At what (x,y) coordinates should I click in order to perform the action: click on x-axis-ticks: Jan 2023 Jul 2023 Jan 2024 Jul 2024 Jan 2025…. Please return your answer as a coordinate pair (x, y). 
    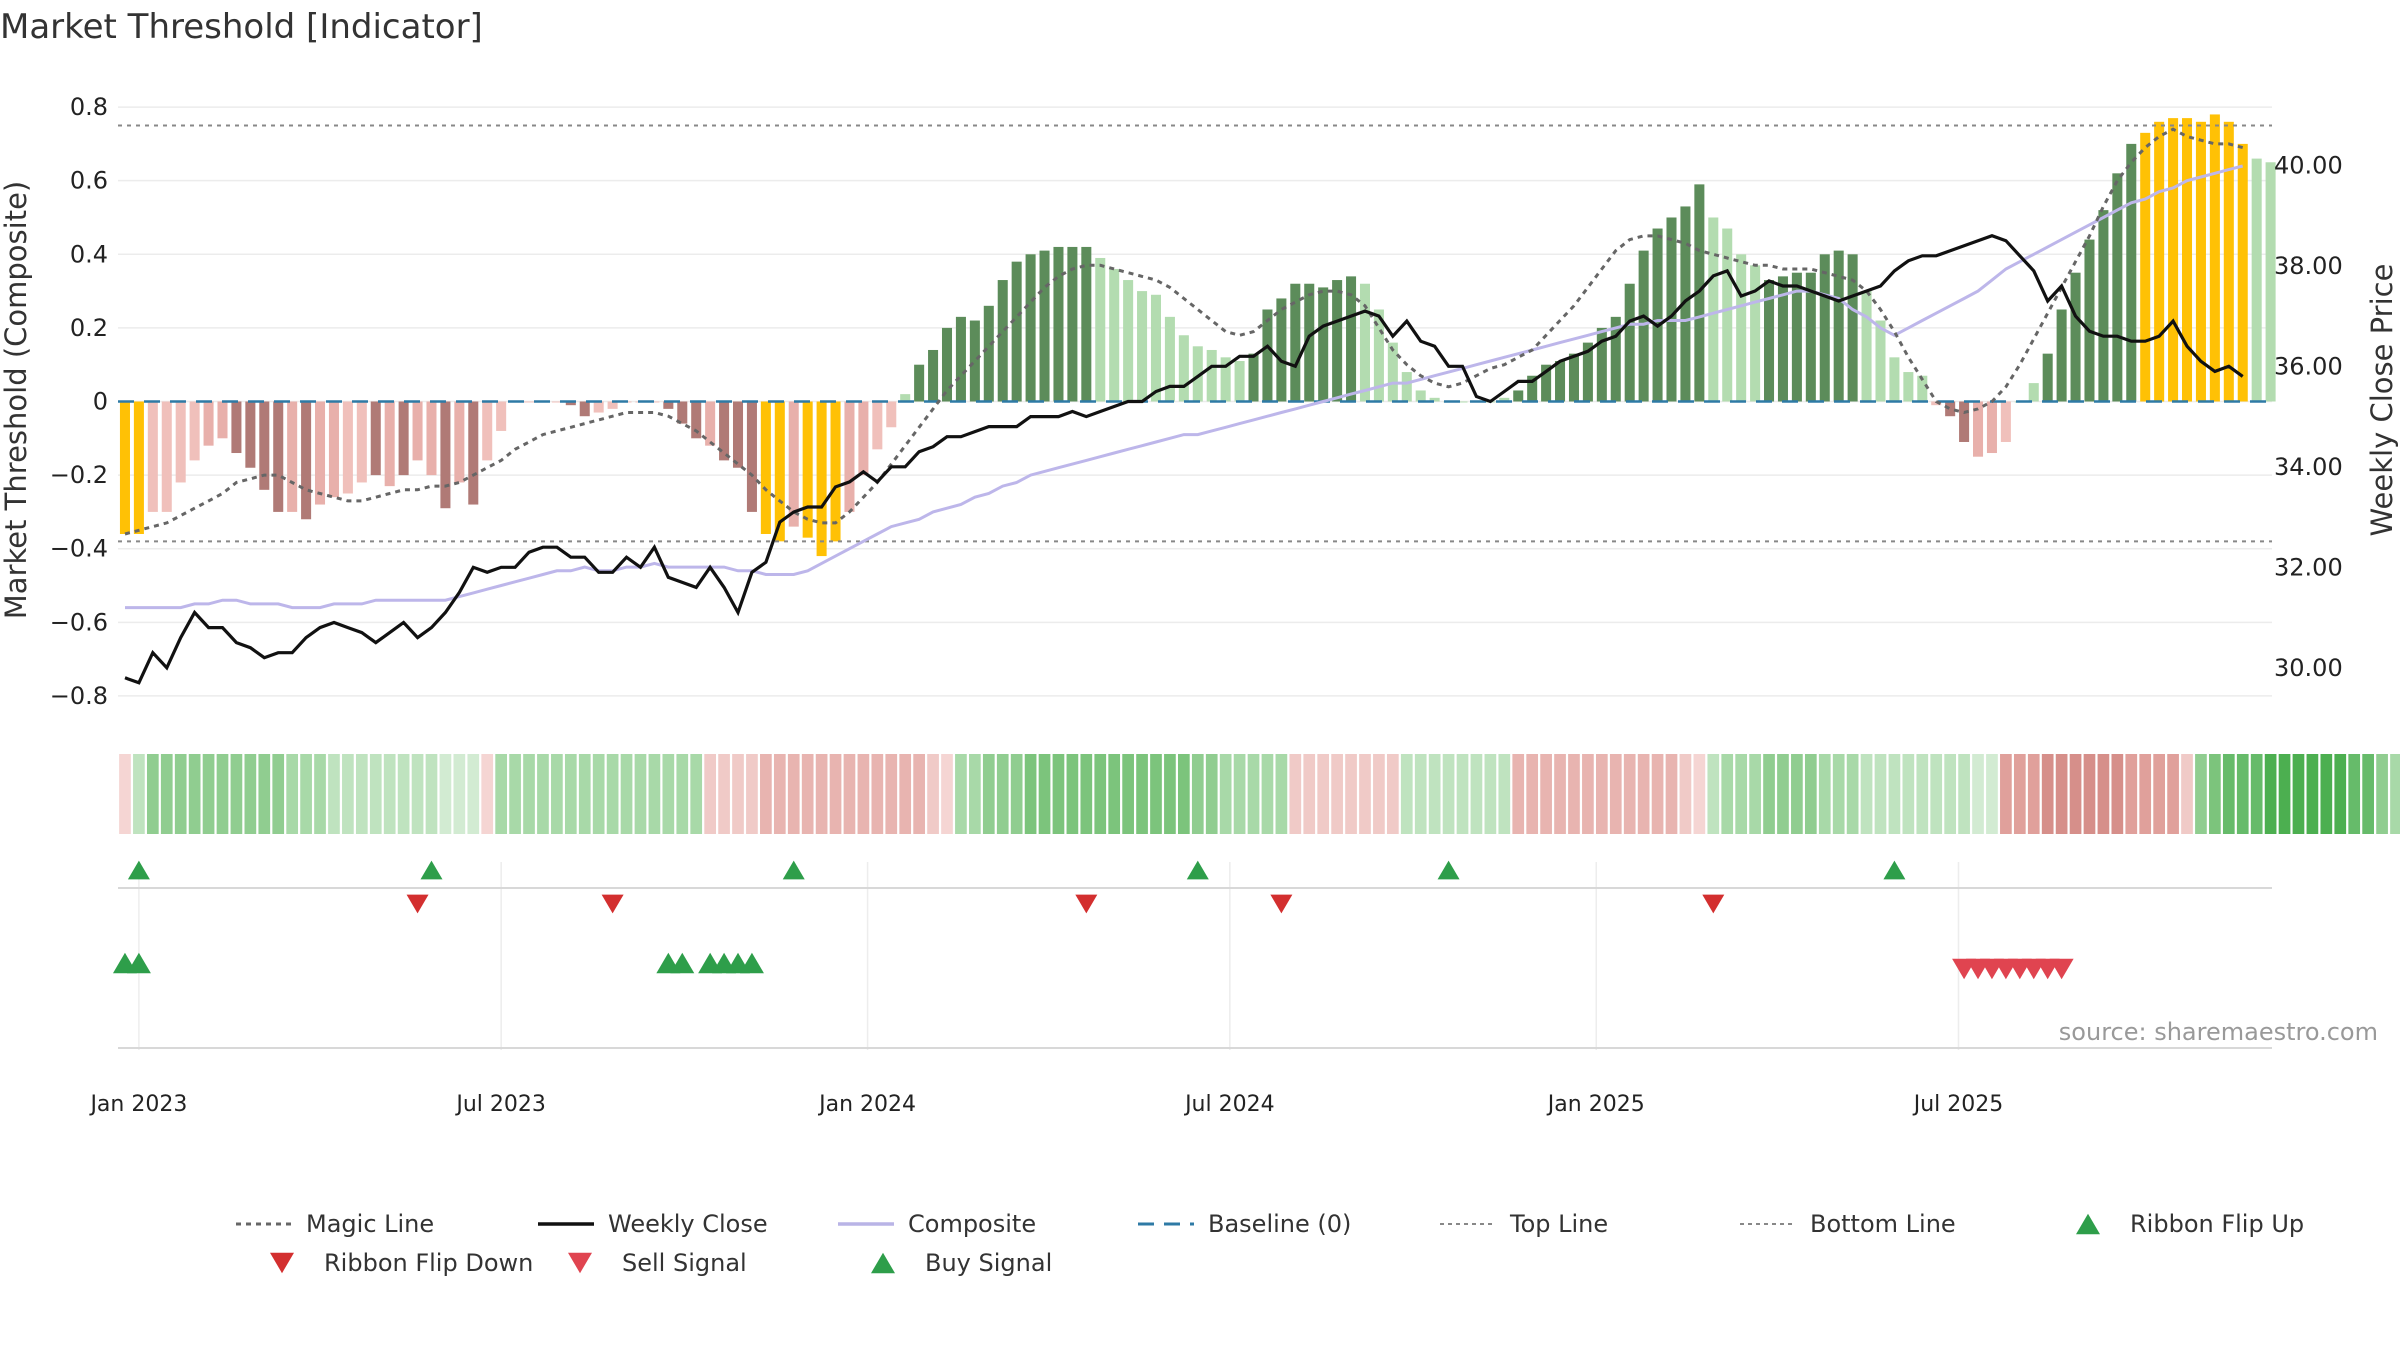
    Looking at the image, I should click on (1045, 1104).